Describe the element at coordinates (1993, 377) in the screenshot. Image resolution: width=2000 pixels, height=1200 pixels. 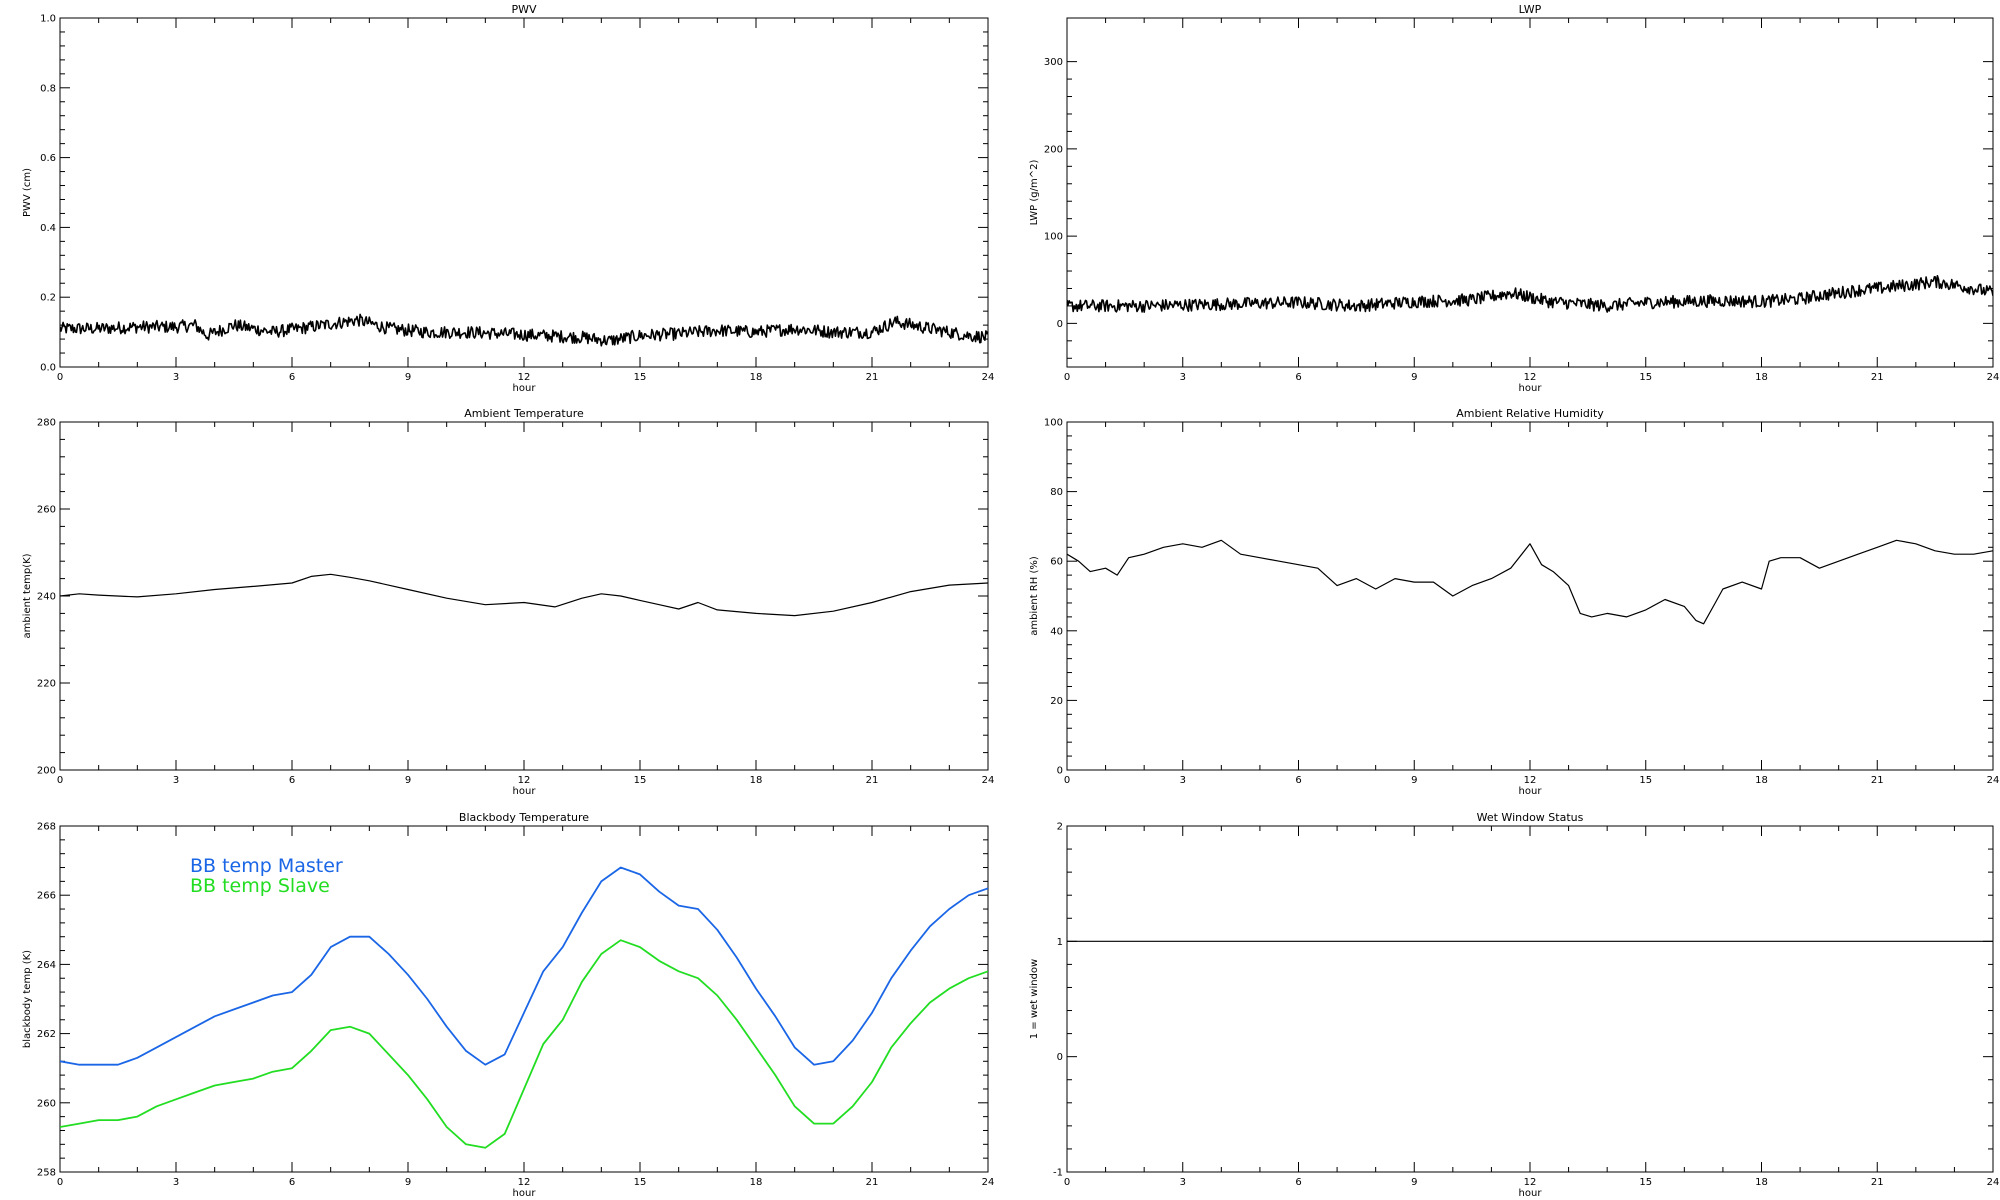
I see `chart-lwp-xtick-label: 24` at that location.